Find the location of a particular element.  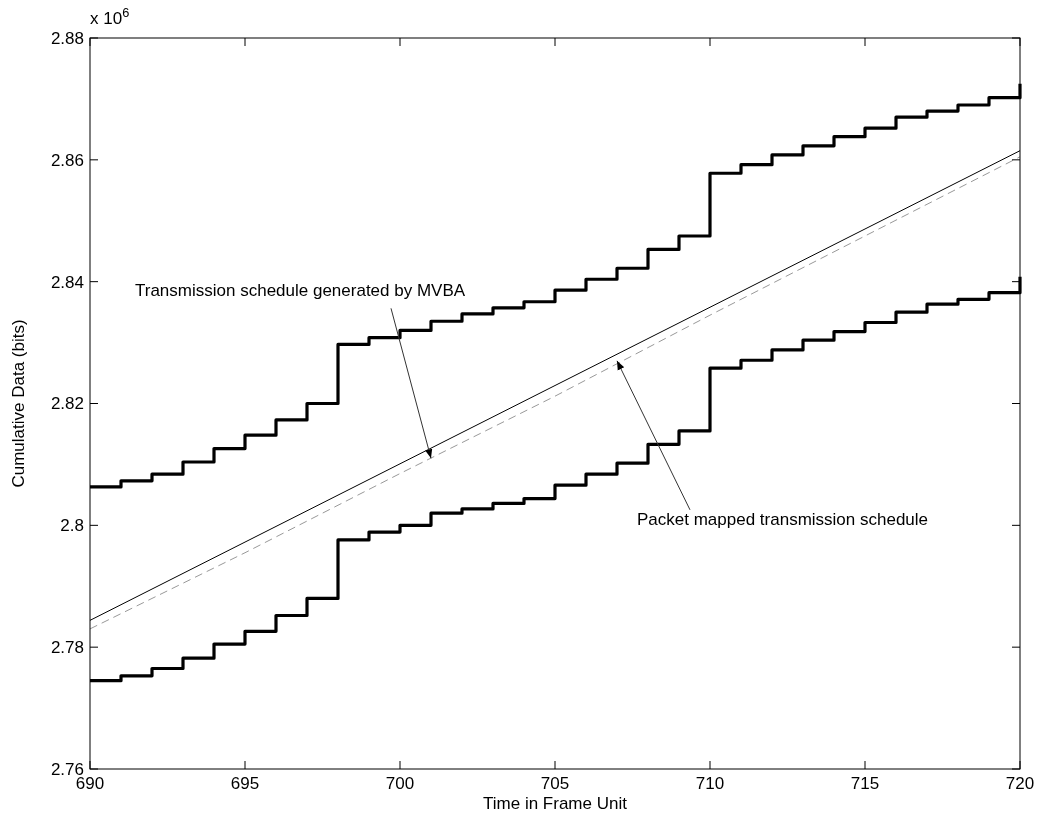

x-tick-label: 695 is located at coordinates (245, 783).